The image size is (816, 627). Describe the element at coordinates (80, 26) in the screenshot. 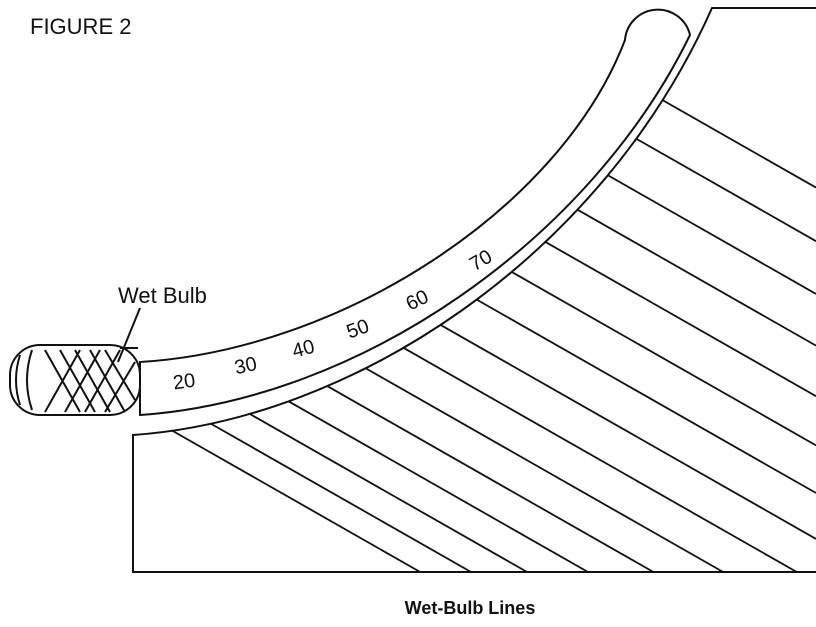

I see `figure-label: FIGURE 2` at that location.